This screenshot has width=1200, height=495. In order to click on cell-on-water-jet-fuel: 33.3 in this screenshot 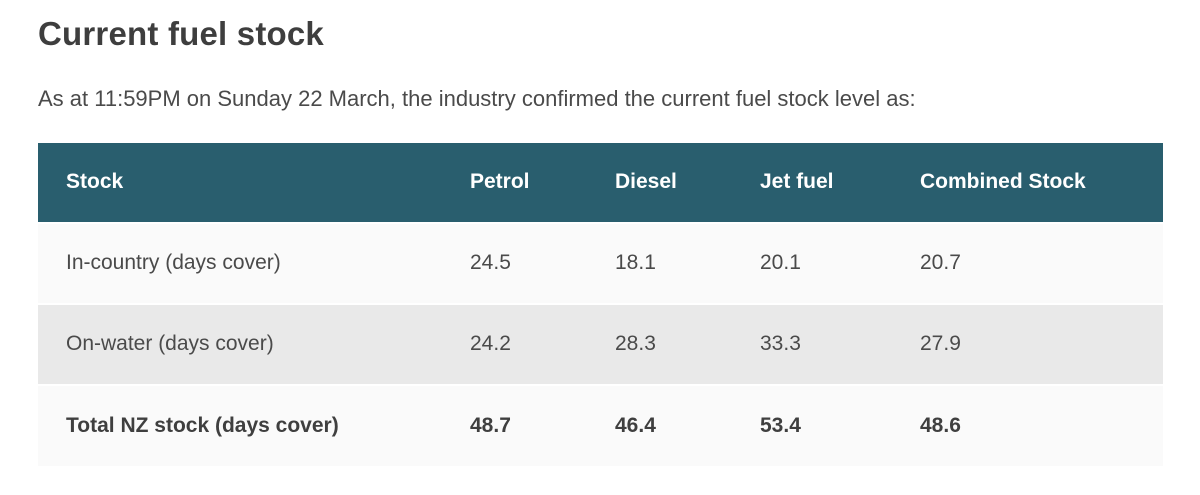, I will do `click(780, 344)`.